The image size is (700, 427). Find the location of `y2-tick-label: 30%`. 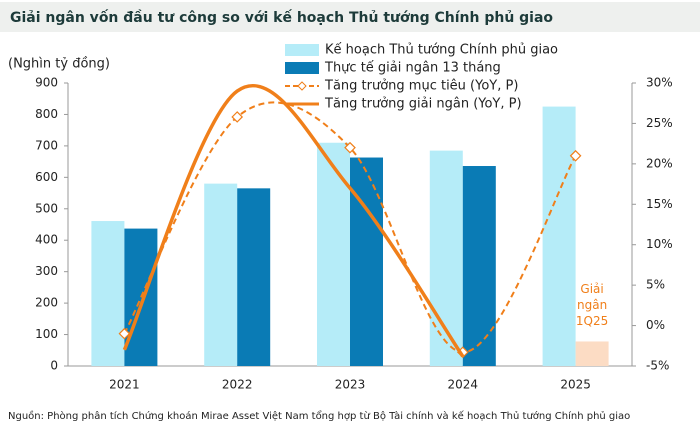

y2-tick-label: 30% is located at coordinates (659, 83).